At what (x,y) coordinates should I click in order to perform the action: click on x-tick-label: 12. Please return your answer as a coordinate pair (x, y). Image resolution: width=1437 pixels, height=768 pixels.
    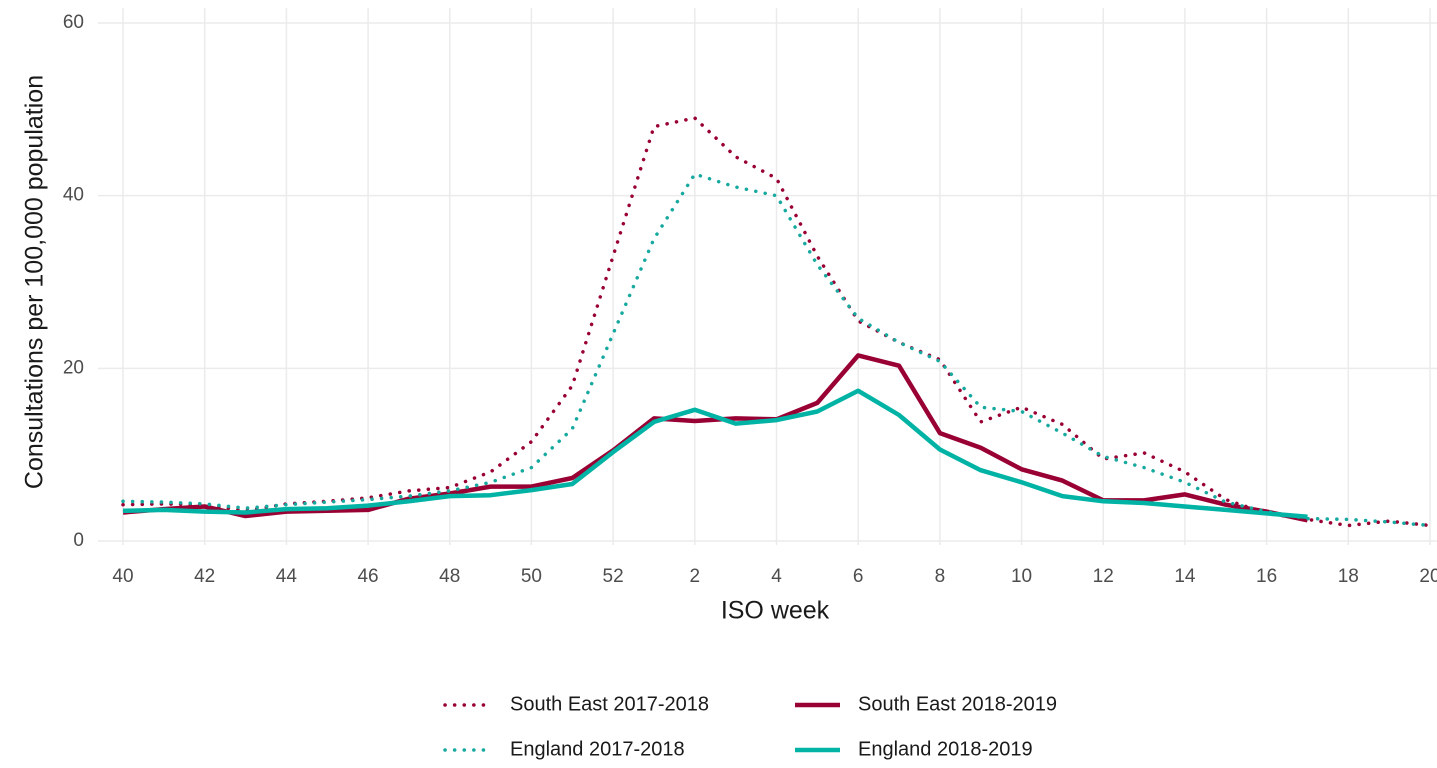
    Looking at the image, I should click on (1103, 576).